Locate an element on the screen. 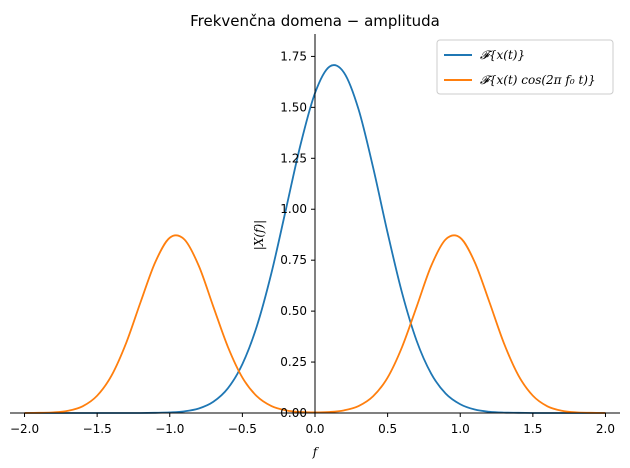  y-tick-label: 1.00 is located at coordinates (293, 209).